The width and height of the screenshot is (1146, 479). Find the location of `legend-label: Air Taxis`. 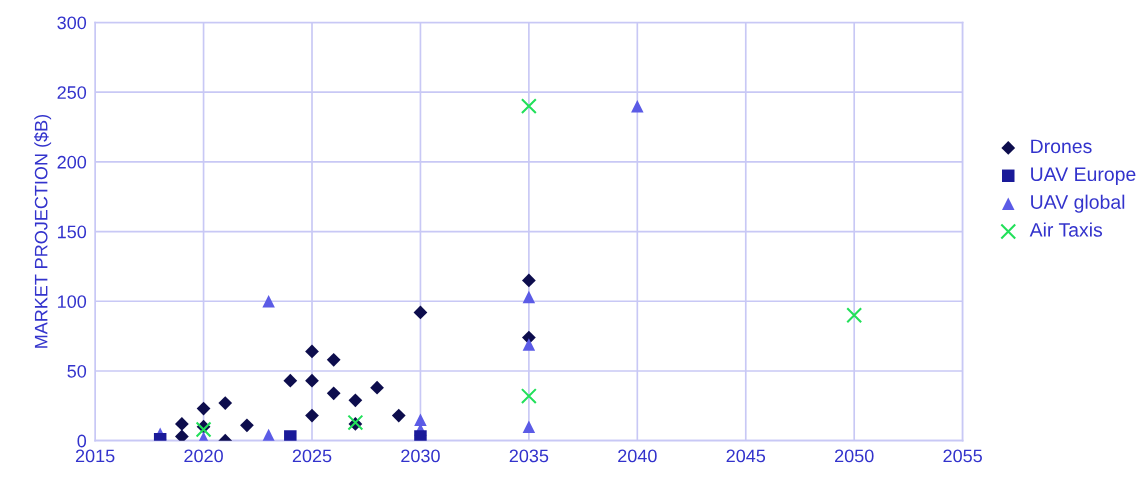

legend-label: Air Taxis is located at coordinates (1066, 229).